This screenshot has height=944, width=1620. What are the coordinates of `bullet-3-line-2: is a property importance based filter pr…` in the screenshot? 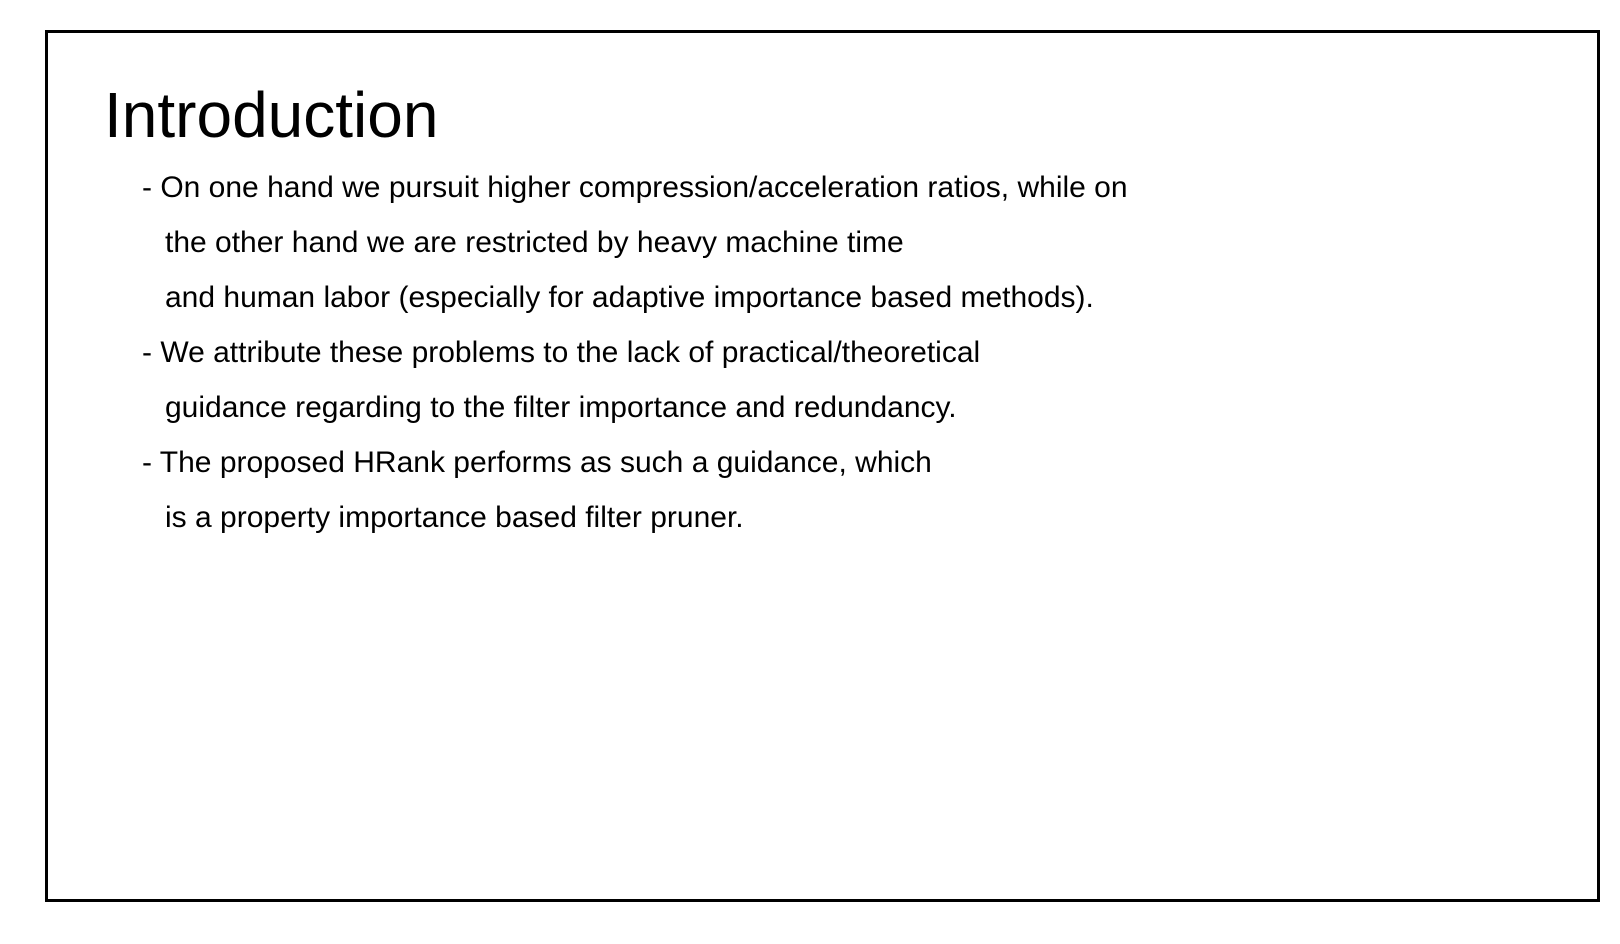 It's located at (454, 517).